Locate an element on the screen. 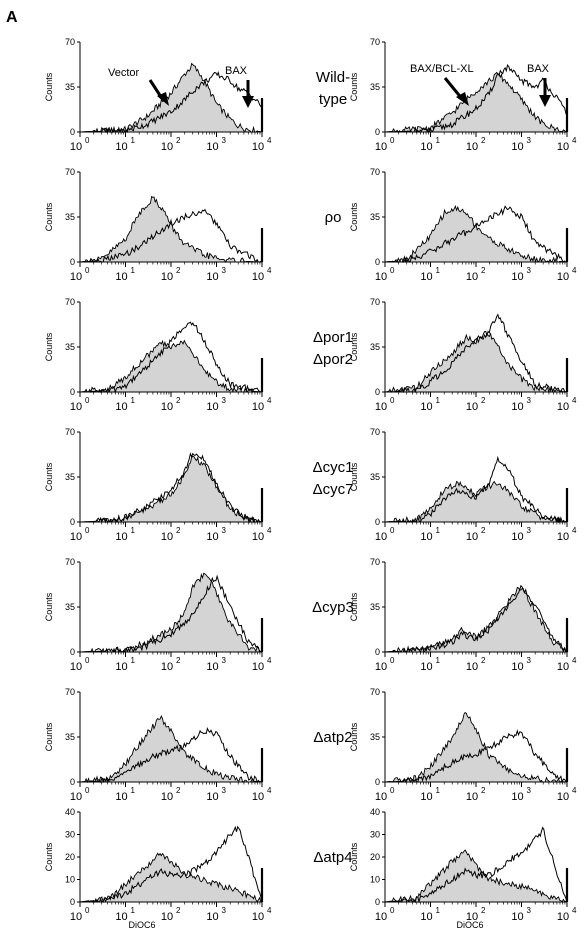 This screenshot has width=585, height=938. y-tick-label: 10 is located at coordinates (70, 880).